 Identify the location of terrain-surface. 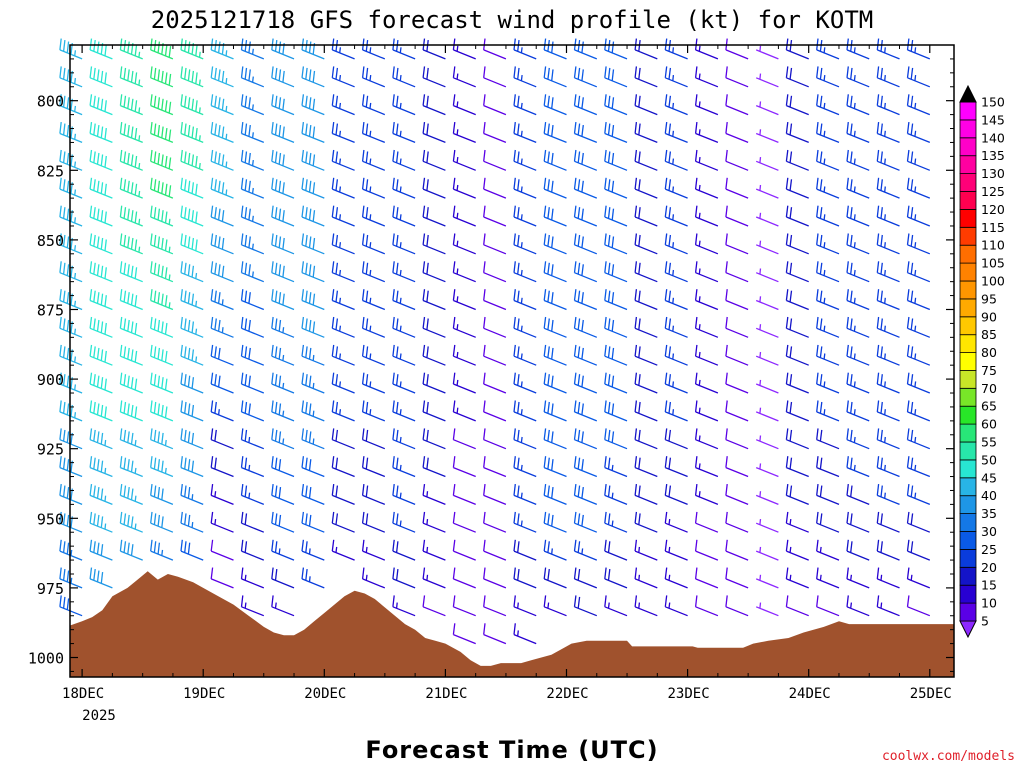
(512, 624).